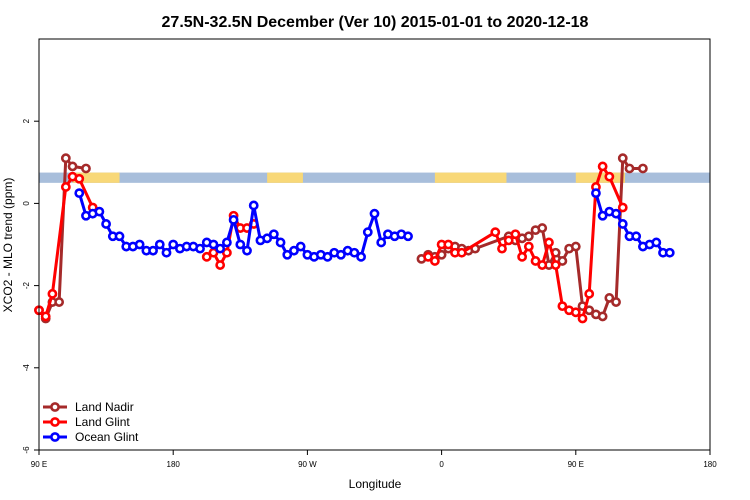 Image resolution: width=750 pixels, height=500 pixels. I want to click on y-tick-label-2: -2, so click(26, 285).